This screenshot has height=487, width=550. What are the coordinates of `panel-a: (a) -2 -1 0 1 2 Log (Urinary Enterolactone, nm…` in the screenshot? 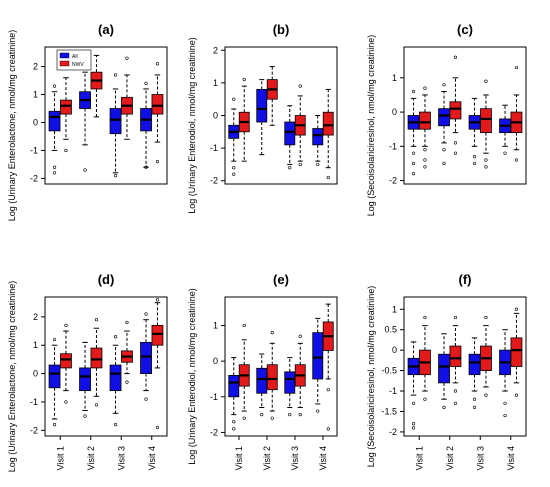 It's located at (87, 121).